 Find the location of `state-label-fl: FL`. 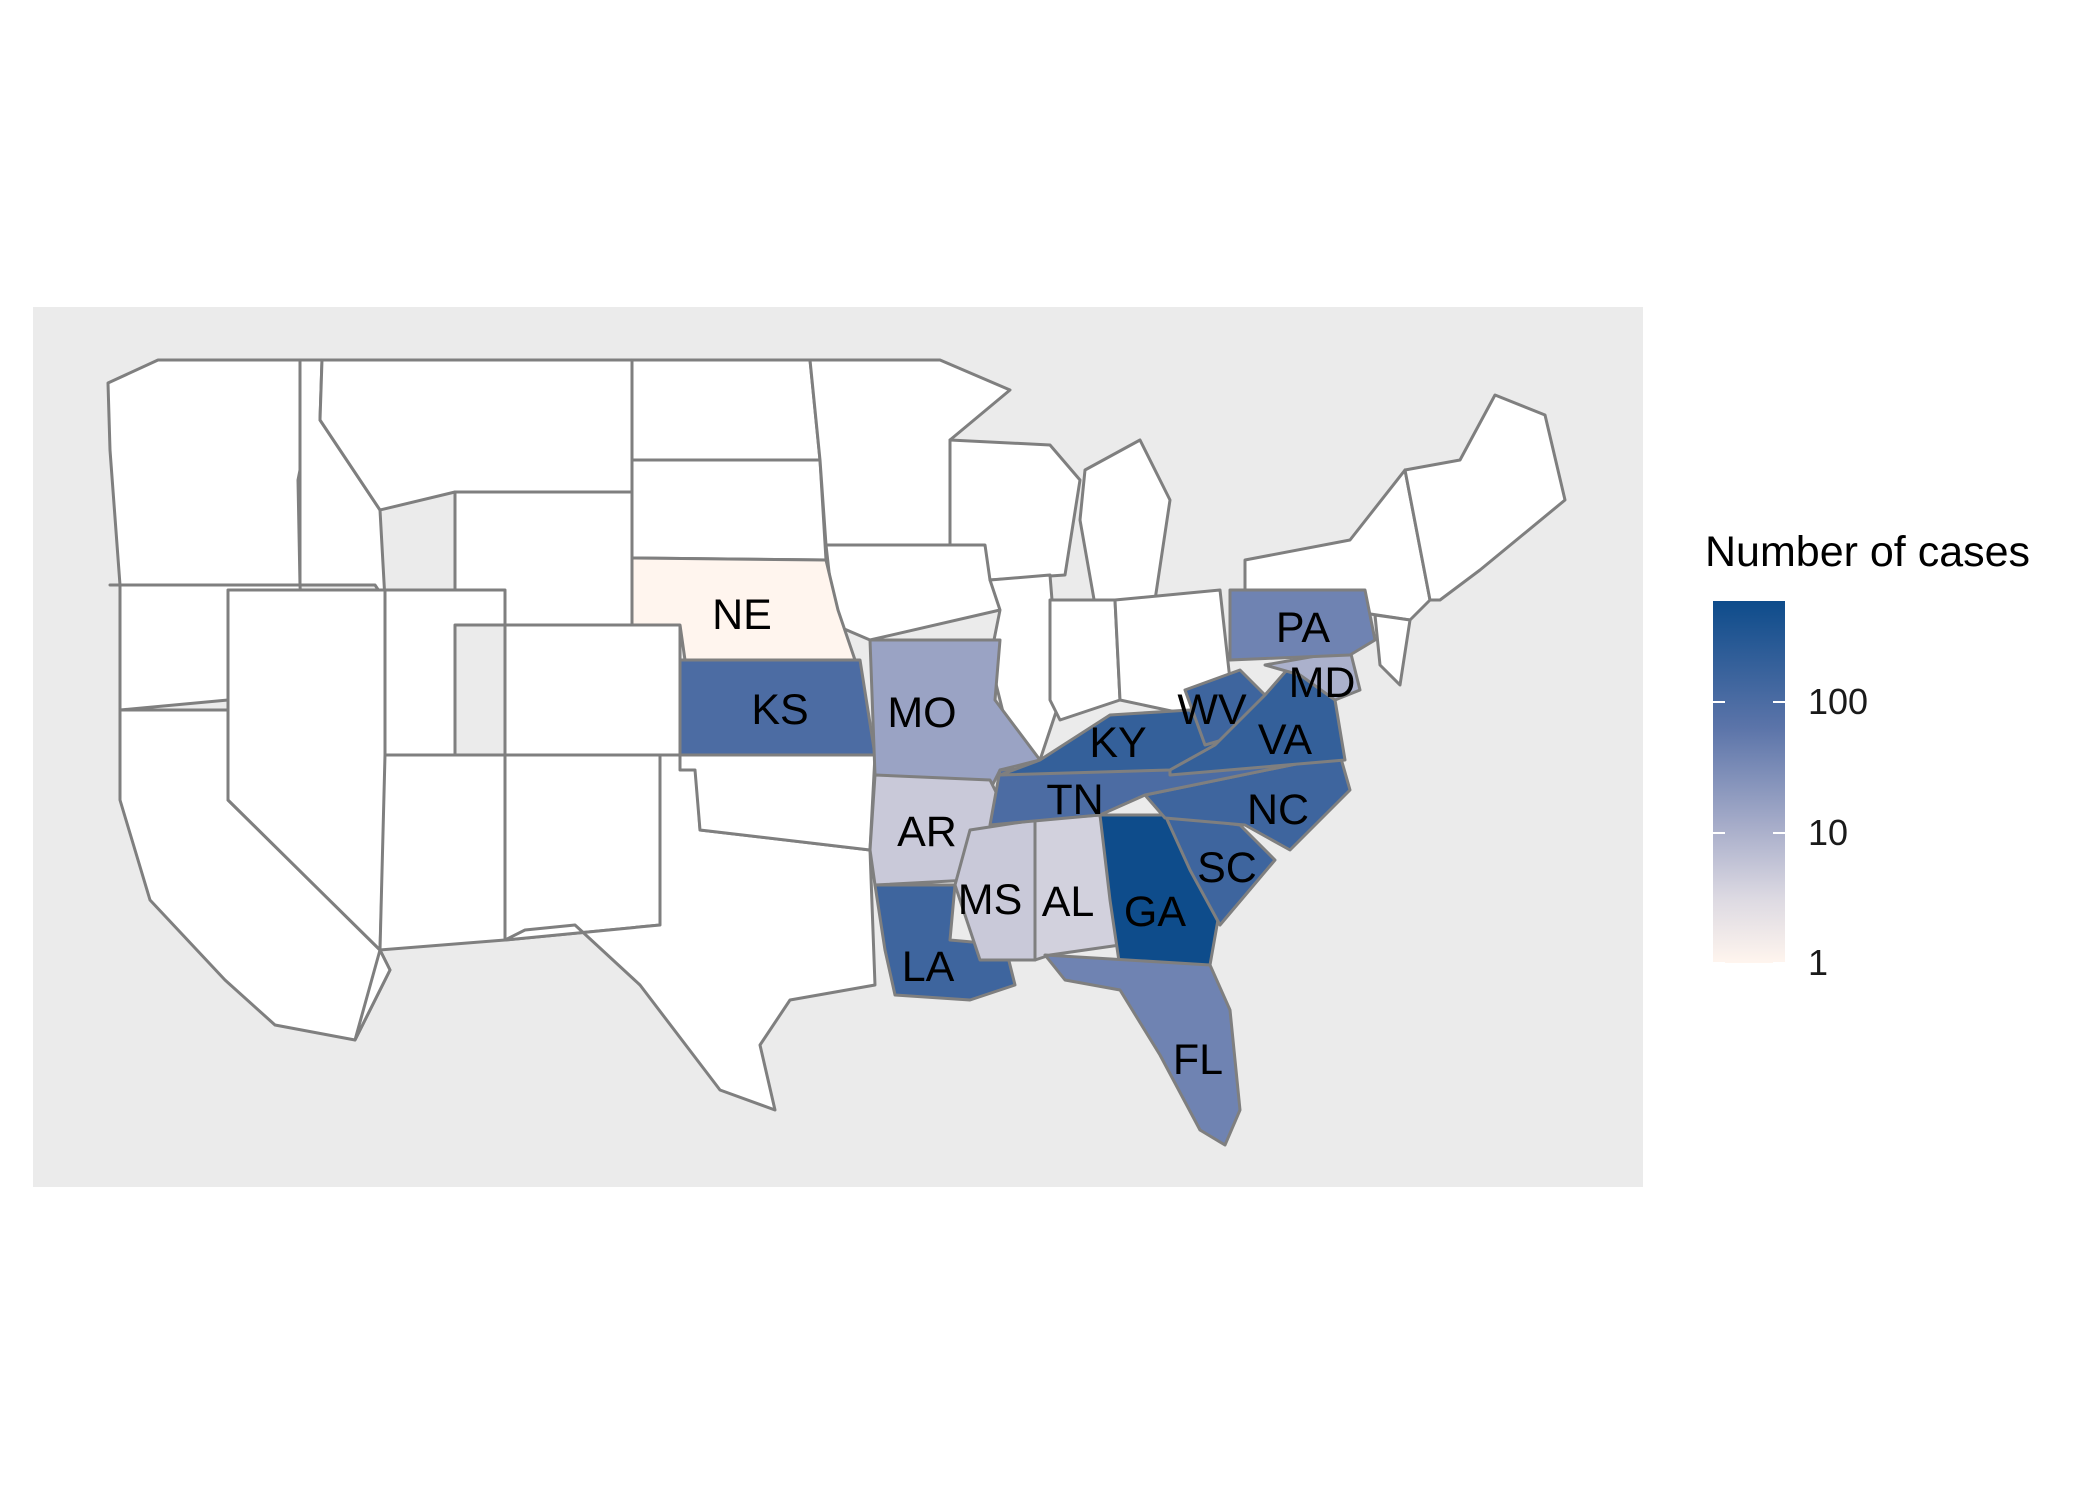

state-label-fl: FL is located at coordinates (1198, 1060).